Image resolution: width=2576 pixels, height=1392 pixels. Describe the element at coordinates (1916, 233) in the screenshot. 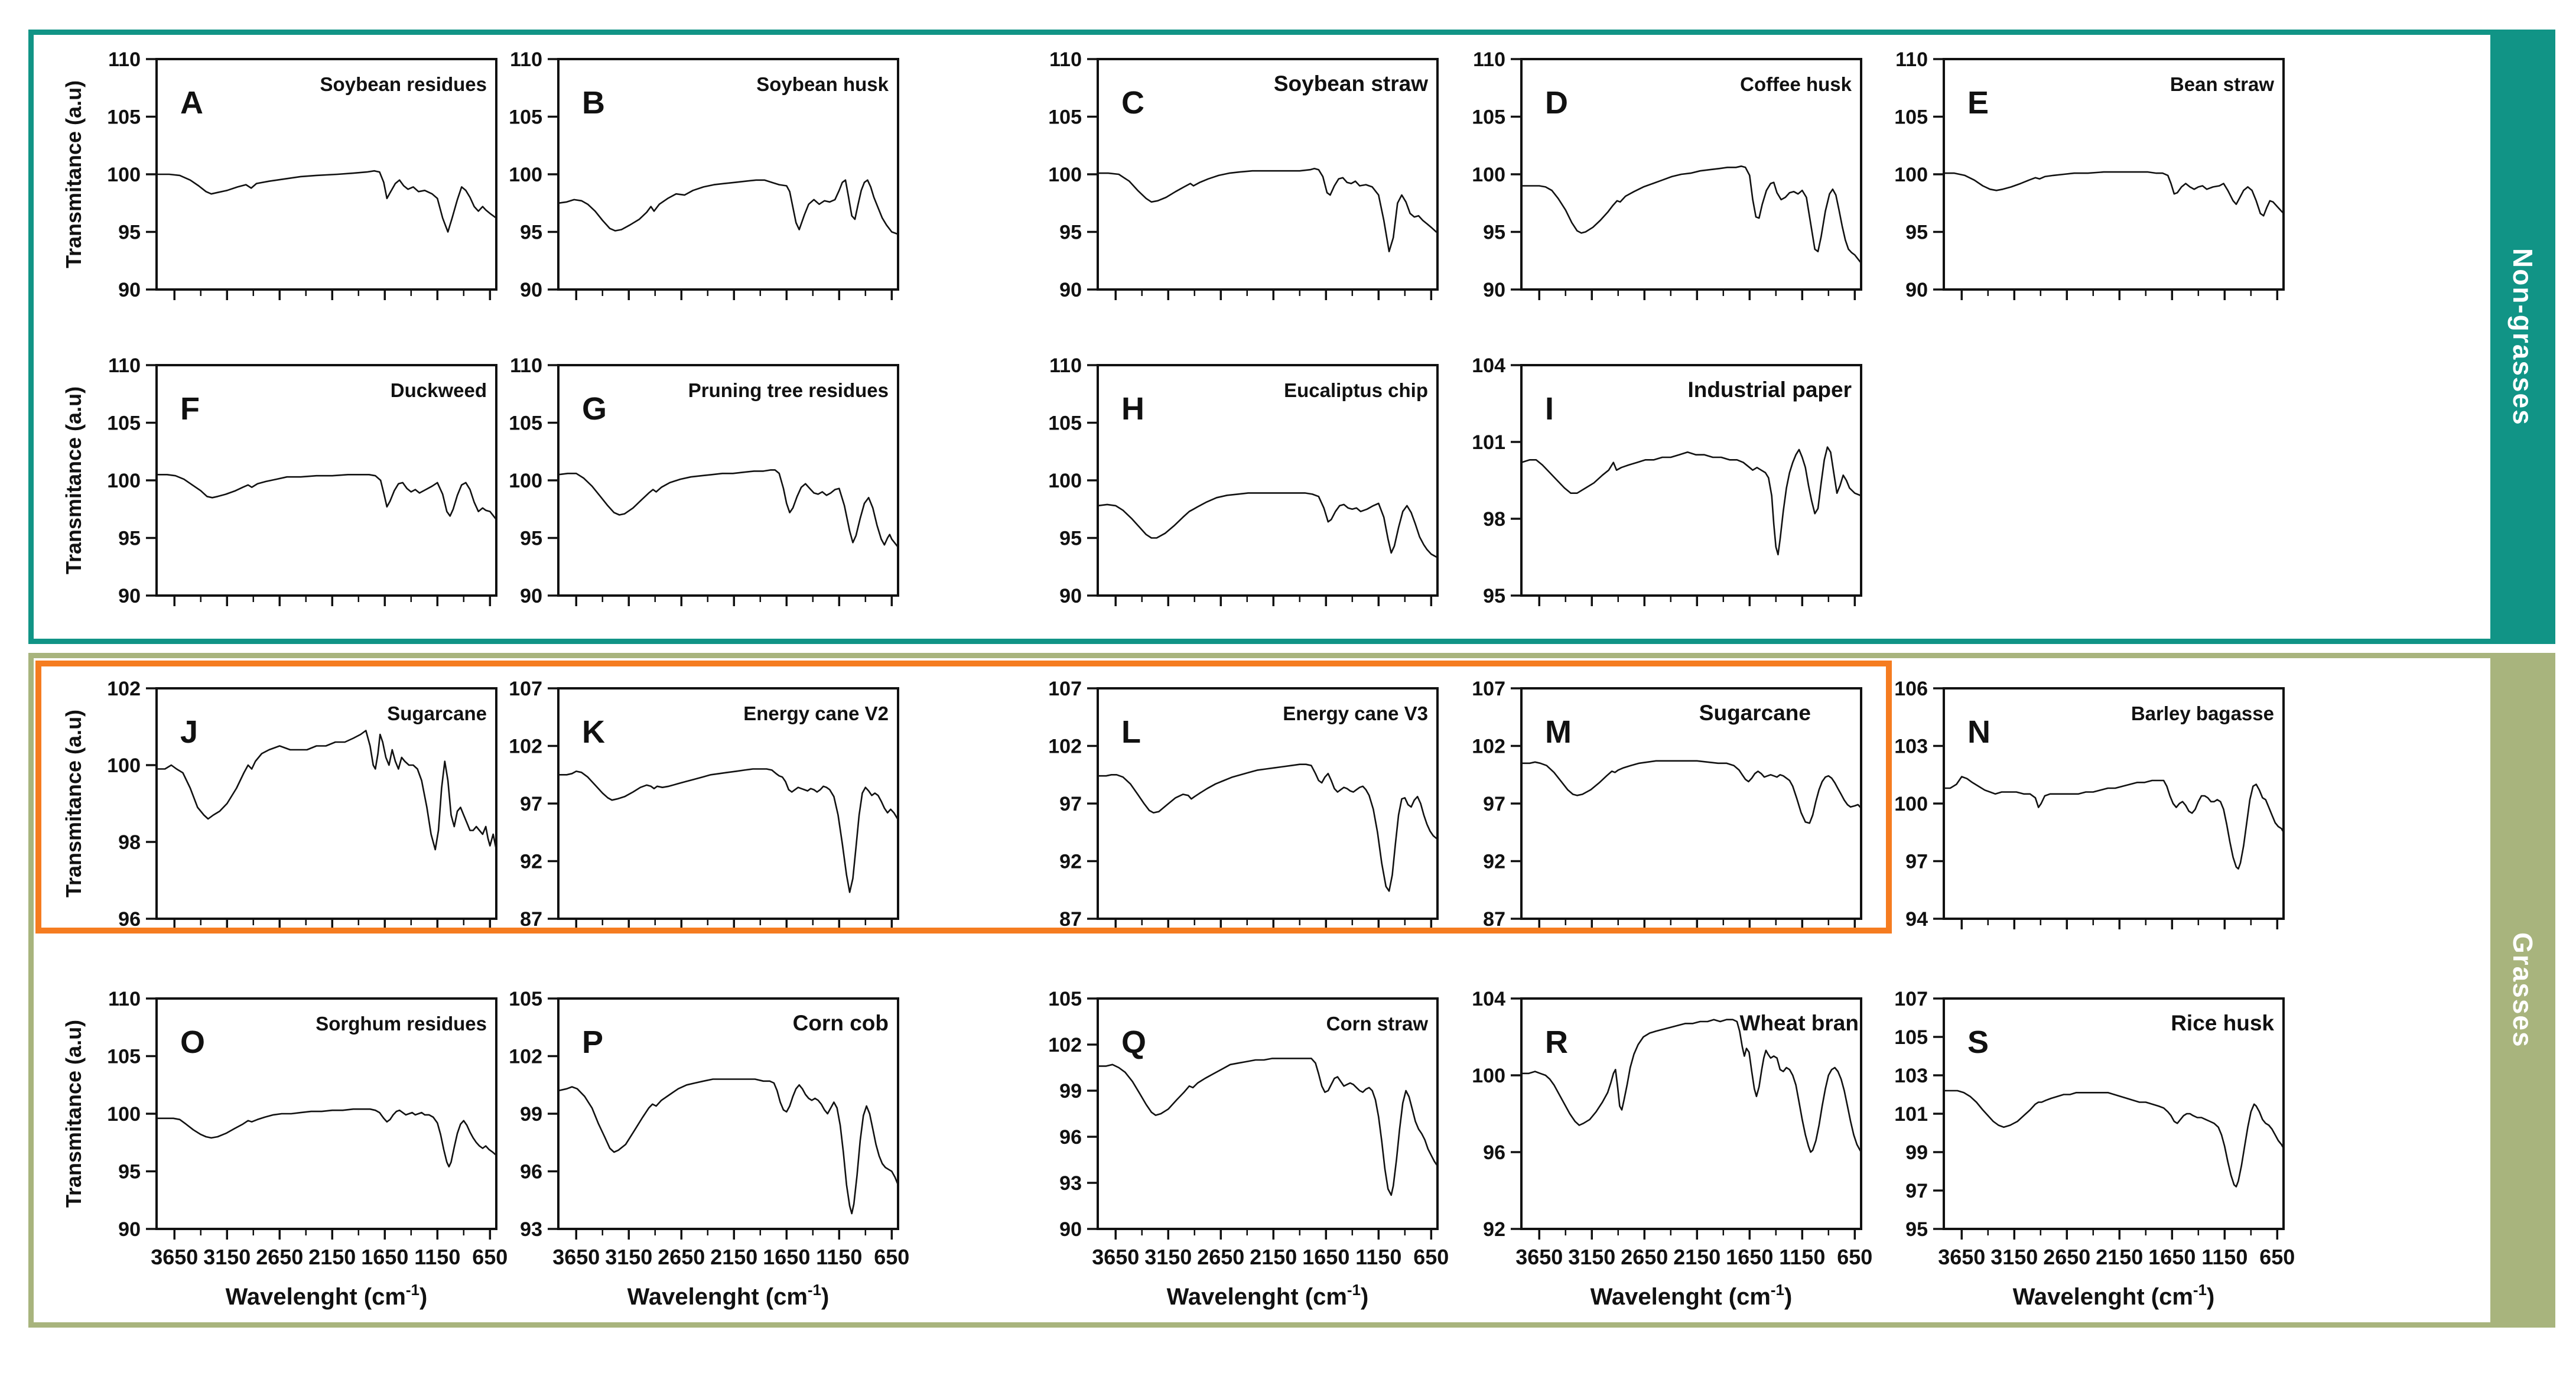

I see `panel-E-ytick: 95` at that location.